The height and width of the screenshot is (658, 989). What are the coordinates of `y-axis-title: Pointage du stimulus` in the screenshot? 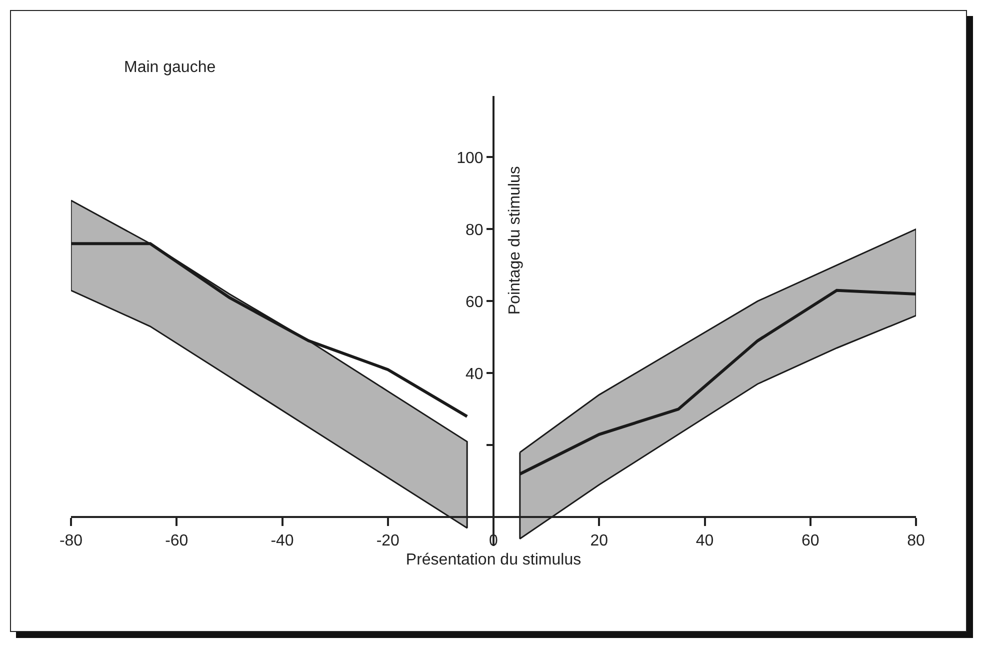 It's located at (515, 240).